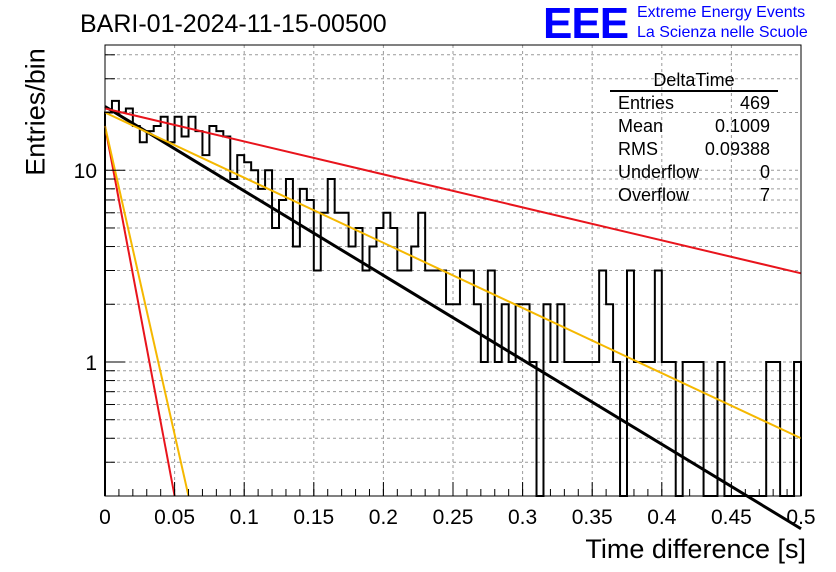 This screenshot has height=572, width=836. I want to click on logo-line-1: Extreme Energy Events, so click(721, 12).